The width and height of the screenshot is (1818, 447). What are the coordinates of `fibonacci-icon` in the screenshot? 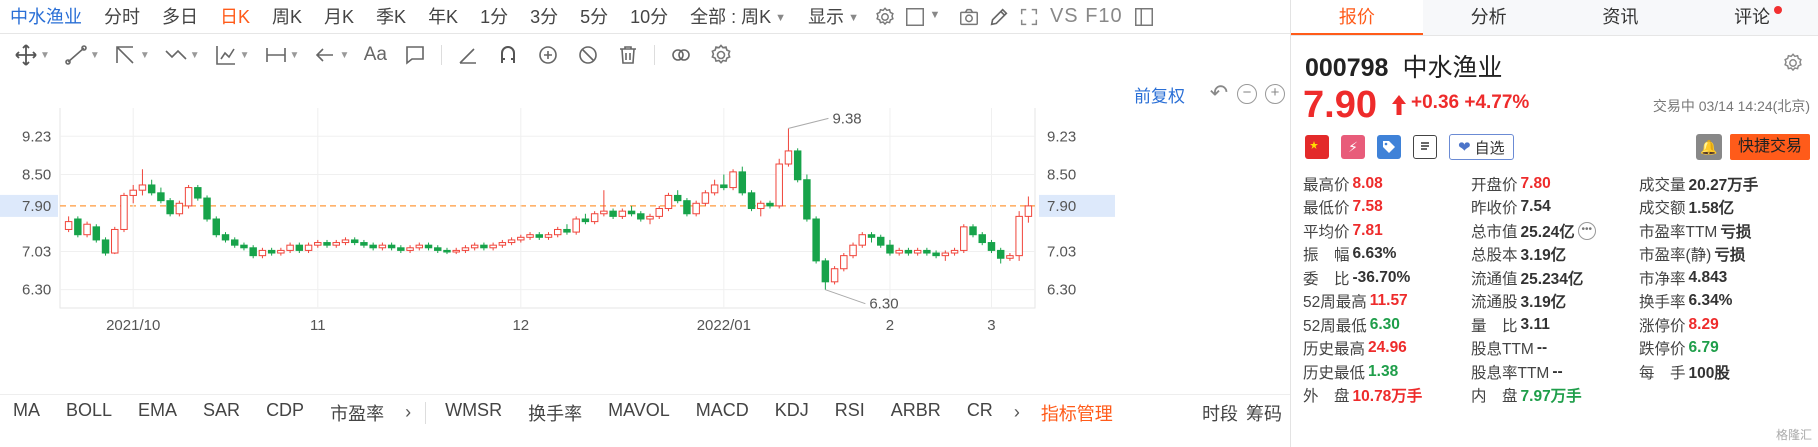 It's located at (226, 55).